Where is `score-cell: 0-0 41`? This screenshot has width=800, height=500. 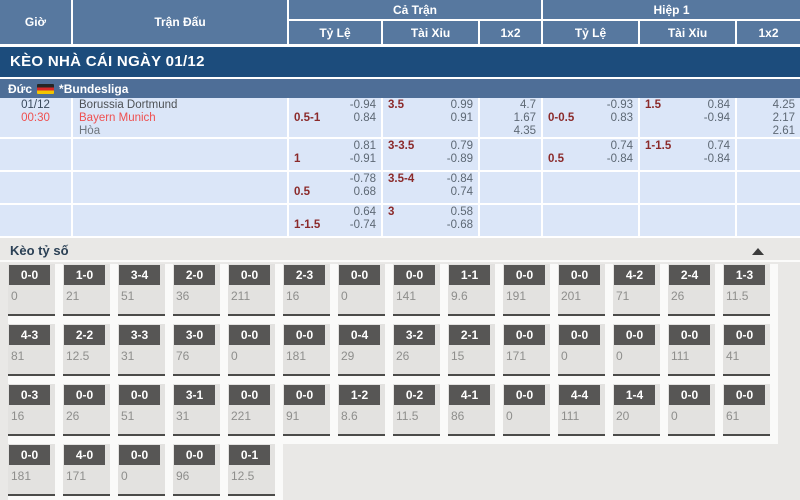 score-cell: 0-0 41 is located at coordinates (746, 350).